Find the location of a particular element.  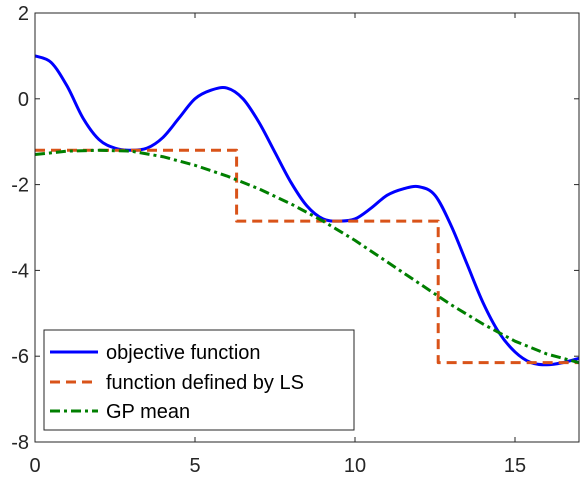

y-tick-label: 2 is located at coordinates (23, 14).